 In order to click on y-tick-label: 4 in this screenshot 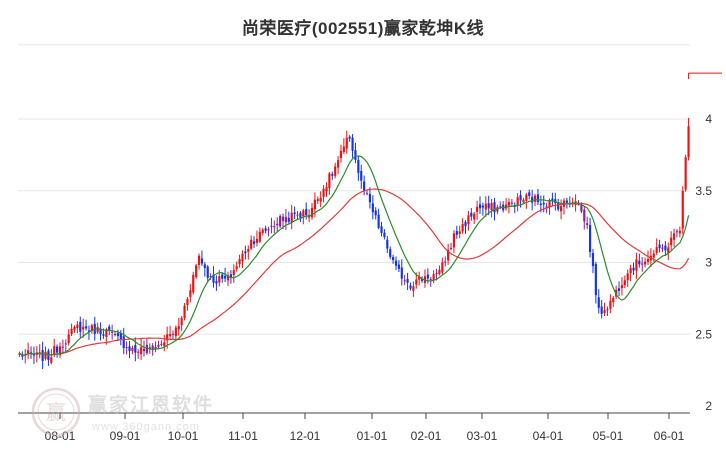, I will do `click(708, 119)`.